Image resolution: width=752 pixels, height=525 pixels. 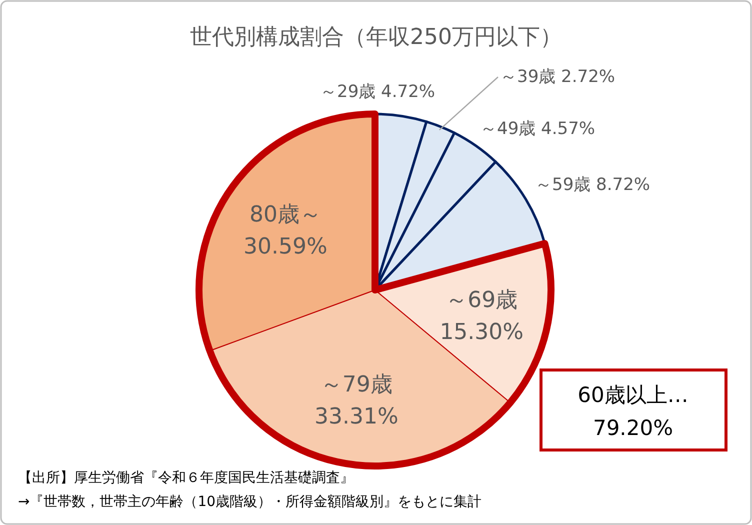 What do you see at coordinates (592, 185) in the screenshot?
I see `slice-label: ～59歳 8.72%` at bounding box center [592, 185].